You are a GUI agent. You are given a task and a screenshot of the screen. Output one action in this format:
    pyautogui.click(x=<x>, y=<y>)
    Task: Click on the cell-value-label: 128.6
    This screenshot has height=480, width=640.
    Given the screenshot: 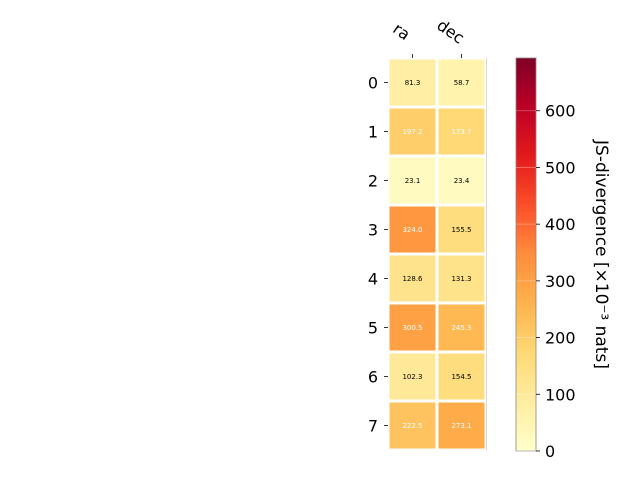 What is the action you would take?
    pyautogui.click(x=412, y=279)
    